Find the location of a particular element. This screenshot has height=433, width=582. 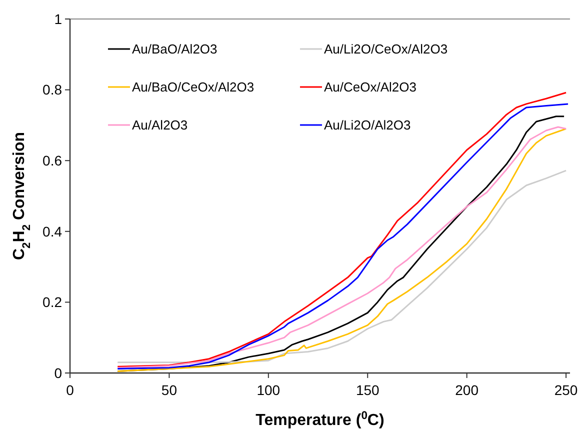

x-tick-label: 250 is located at coordinates (566, 390).